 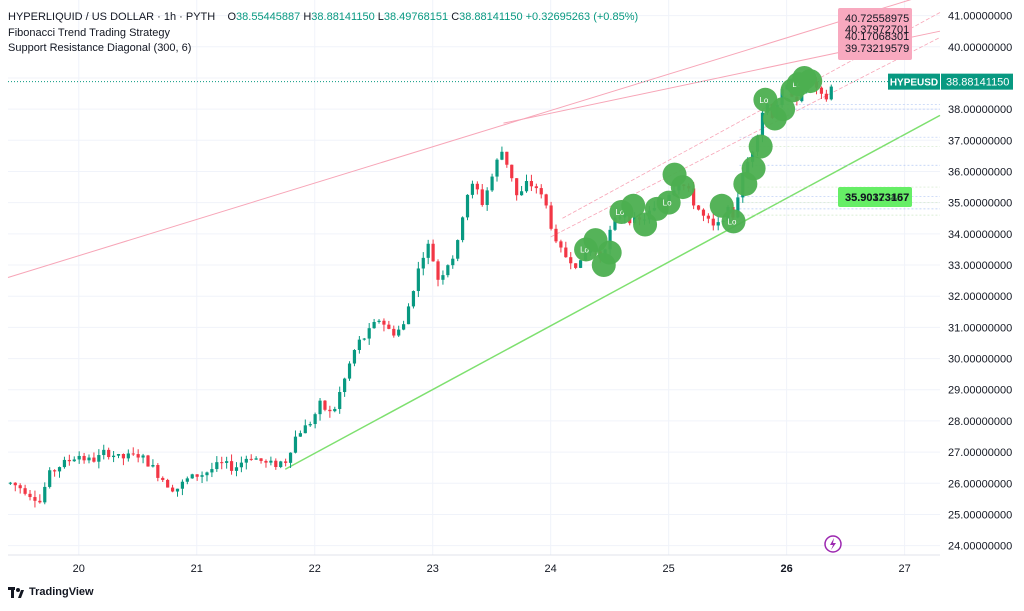 What do you see at coordinates (877, 30) in the screenshot?
I see `fib-upper-label: 40.37972701` at bounding box center [877, 30].